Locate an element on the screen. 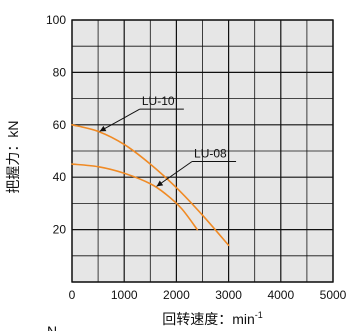  y-tick-label: 80 is located at coordinates (60, 72).